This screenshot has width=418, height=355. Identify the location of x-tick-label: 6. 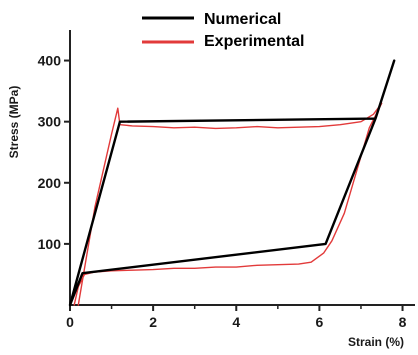
(319, 322).